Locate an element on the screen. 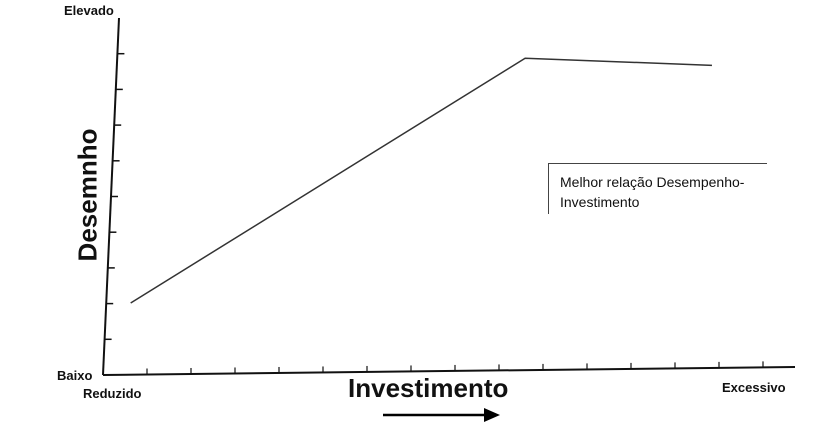 This screenshot has width=819, height=435. x-high-label: Excessivo is located at coordinates (754, 387).